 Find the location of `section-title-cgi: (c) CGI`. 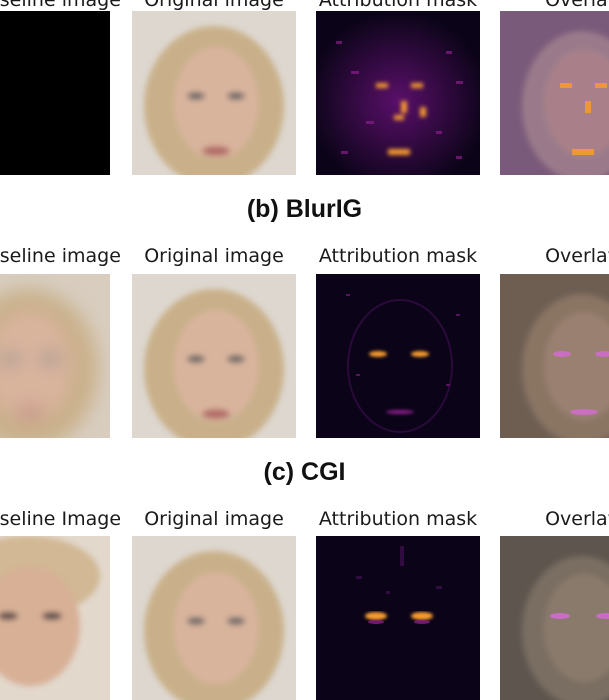

section-title-cgi: (c) CGI is located at coordinates (304, 472).